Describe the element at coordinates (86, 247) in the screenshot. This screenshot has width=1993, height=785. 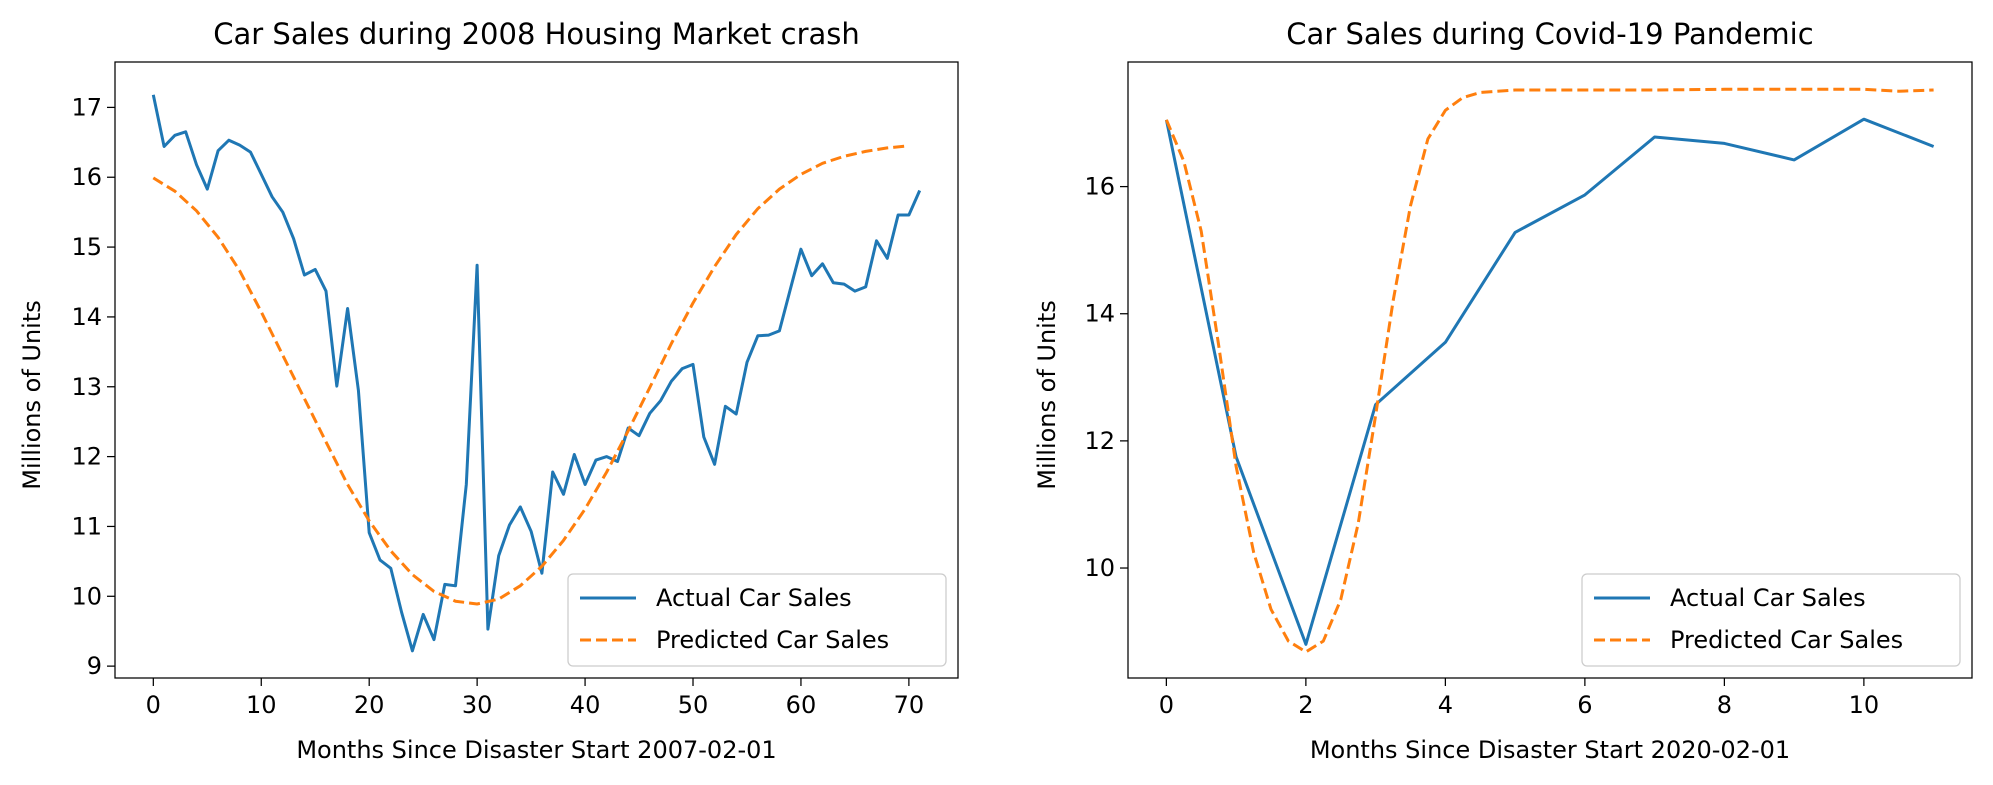
I see `y-tick-label: 15` at that location.